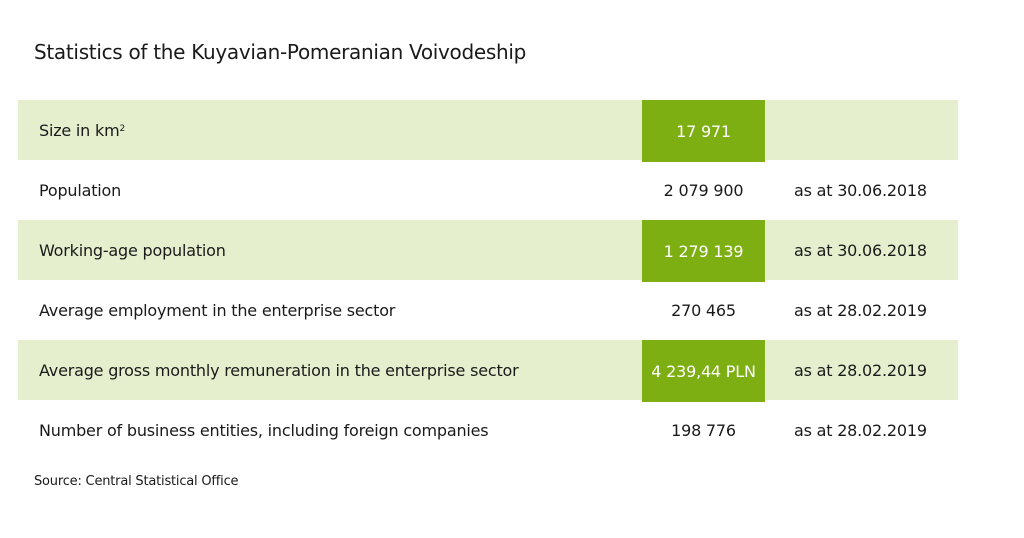 Image resolution: width=1024 pixels, height=538 pixels. I want to click on row-value: 17 971, so click(703, 131).